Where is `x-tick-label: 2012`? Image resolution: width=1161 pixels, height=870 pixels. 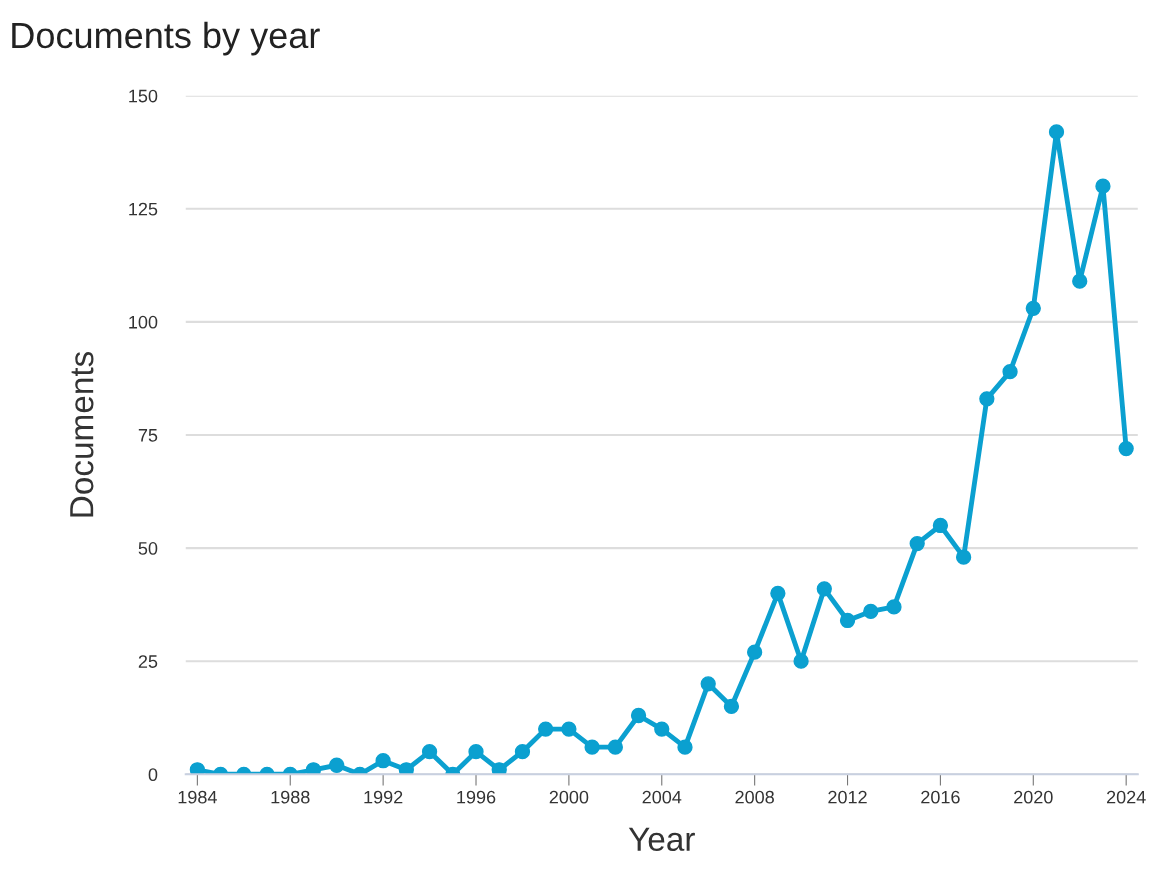
x-tick-label: 2012 is located at coordinates (847, 797).